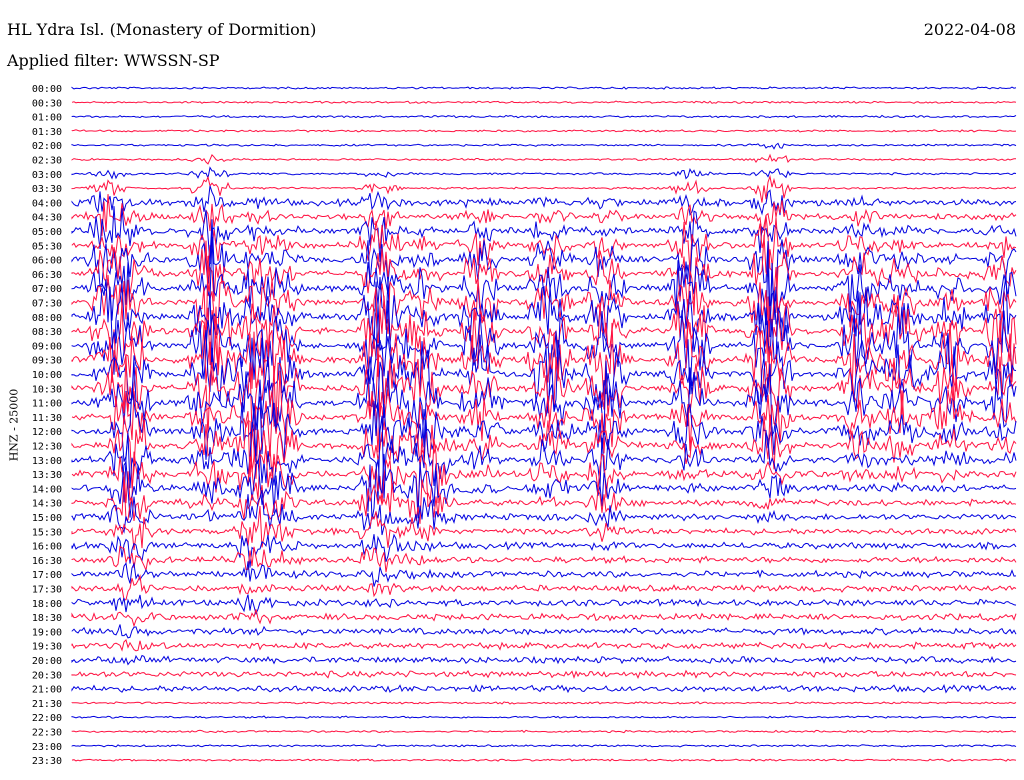 The height and width of the screenshot is (780, 1024). I want to click on row-time-label: 08:00, so click(47, 318).